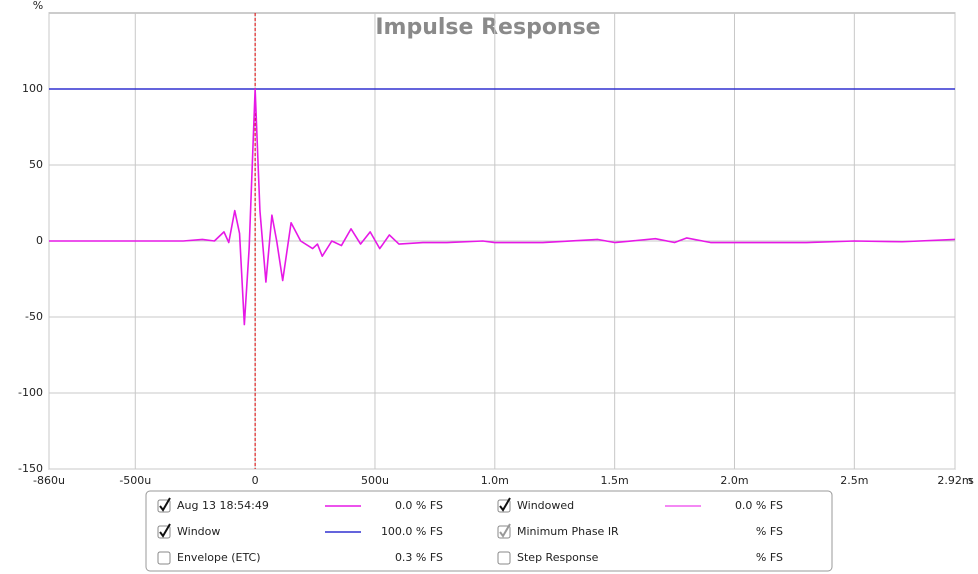 This screenshot has height=574, width=978. Describe the element at coordinates (255, 480) in the screenshot. I see `x-tick-label: 0` at that location.